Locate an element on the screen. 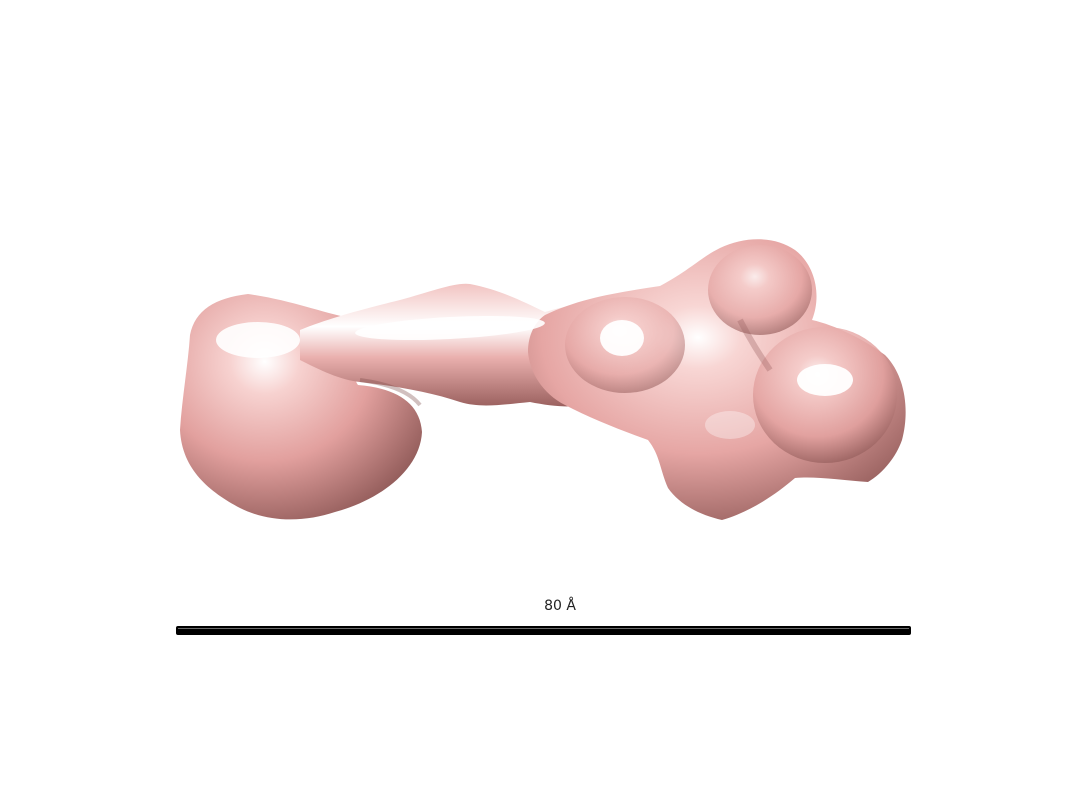  highlight-rod is located at coordinates (450, 328).